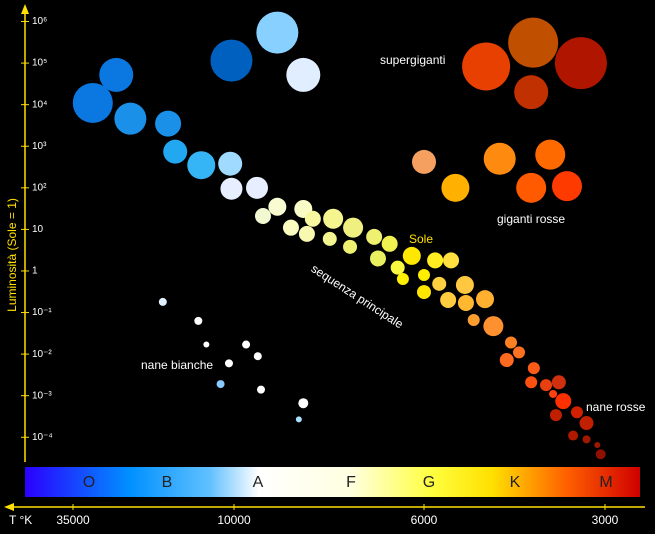 This screenshot has width=655, height=534. What do you see at coordinates (177, 365) in the screenshot?
I see `annotation: nane bianche` at bounding box center [177, 365].